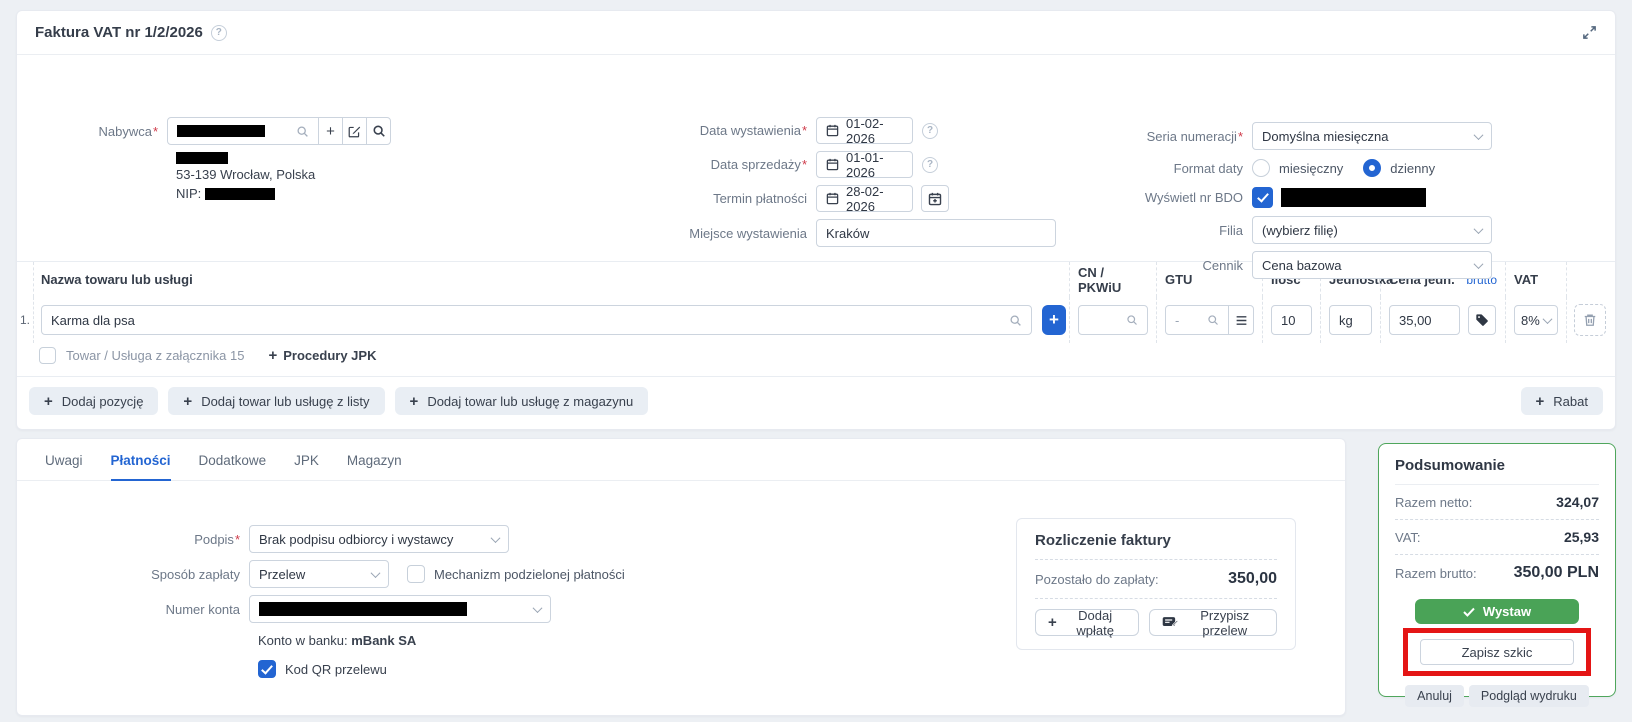 The image size is (1632, 722). Describe the element at coordinates (801, 640) in the screenshot. I see `bank-name-line: Konto w banku: mBank SA` at that location.